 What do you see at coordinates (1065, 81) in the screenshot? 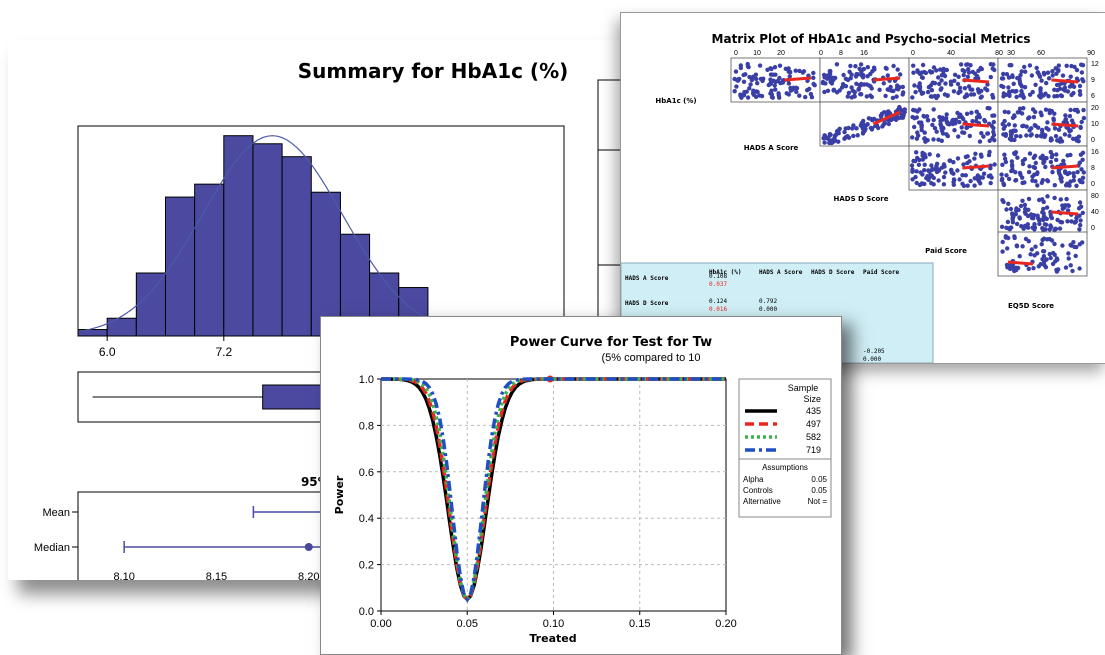
I see `matrix-fit-line` at bounding box center [1065, 81].